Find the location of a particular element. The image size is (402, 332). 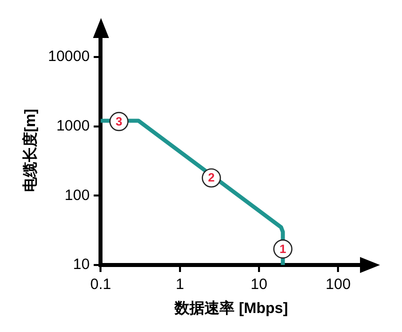

y-tick-label: 10 is located at coordinates (81, 265).